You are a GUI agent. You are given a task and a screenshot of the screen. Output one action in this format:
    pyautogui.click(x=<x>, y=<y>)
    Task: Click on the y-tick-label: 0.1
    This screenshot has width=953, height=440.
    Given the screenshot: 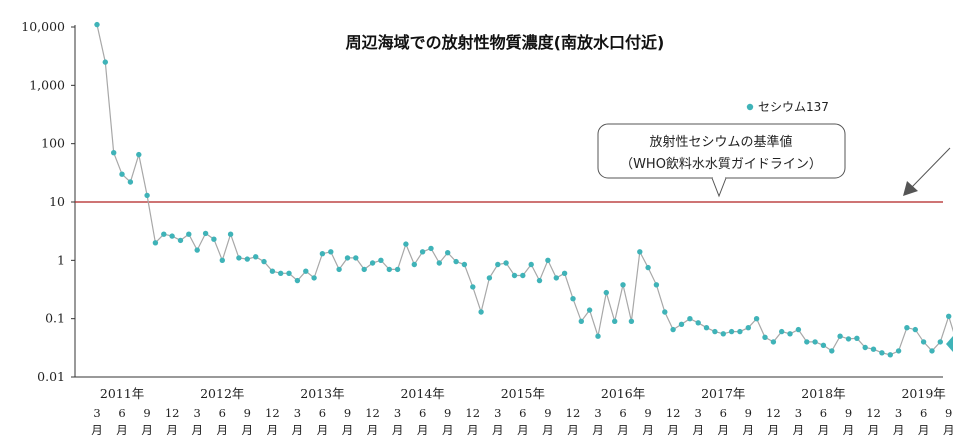 What is the action you would take?
    pyautogui.click(x=55, y=318)
    